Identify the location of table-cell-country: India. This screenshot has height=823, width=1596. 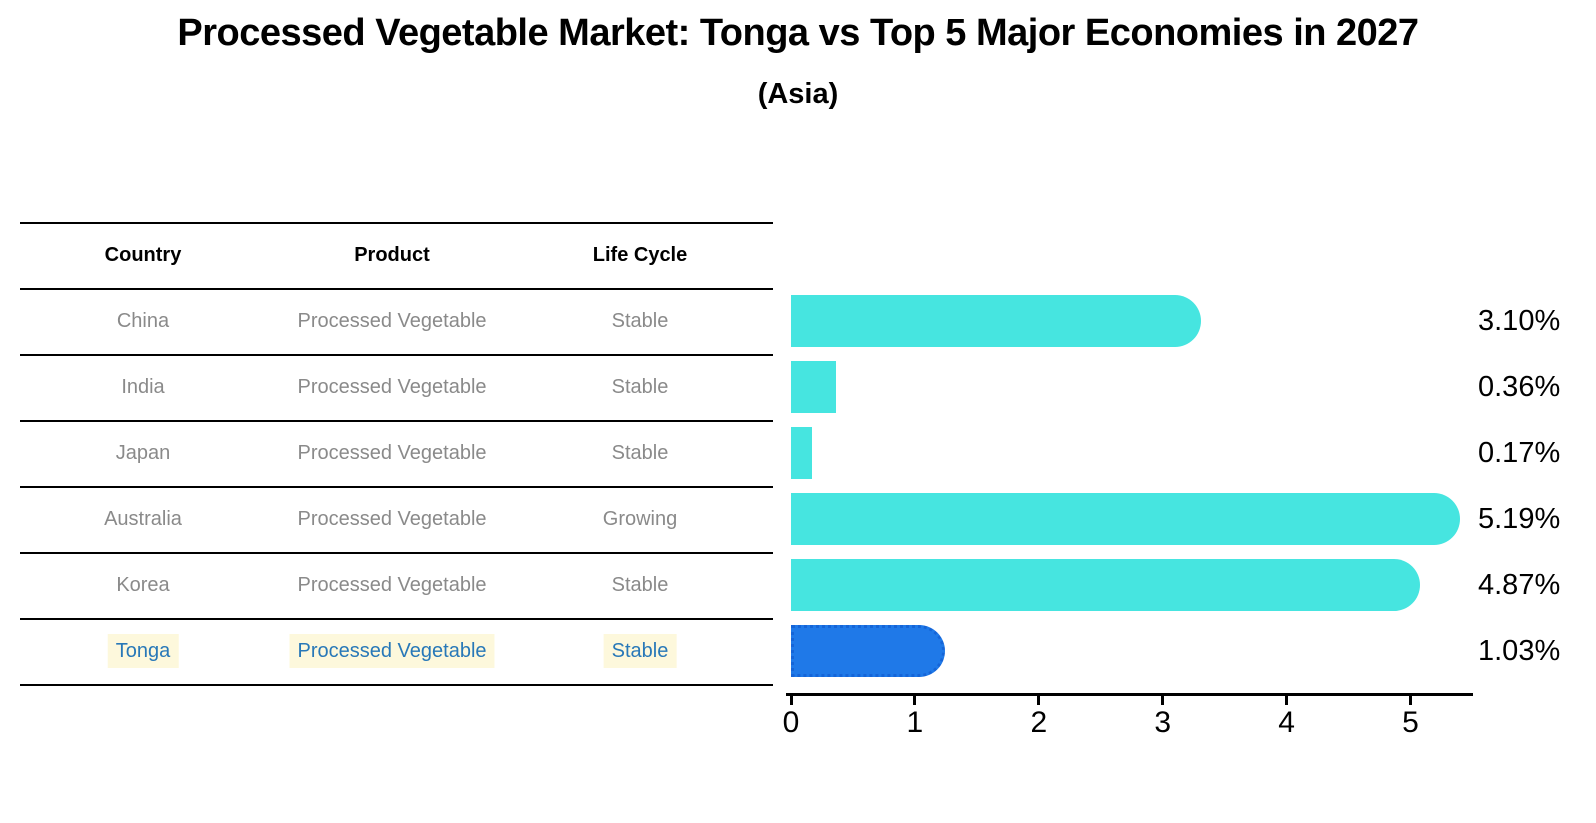
(143, 387).